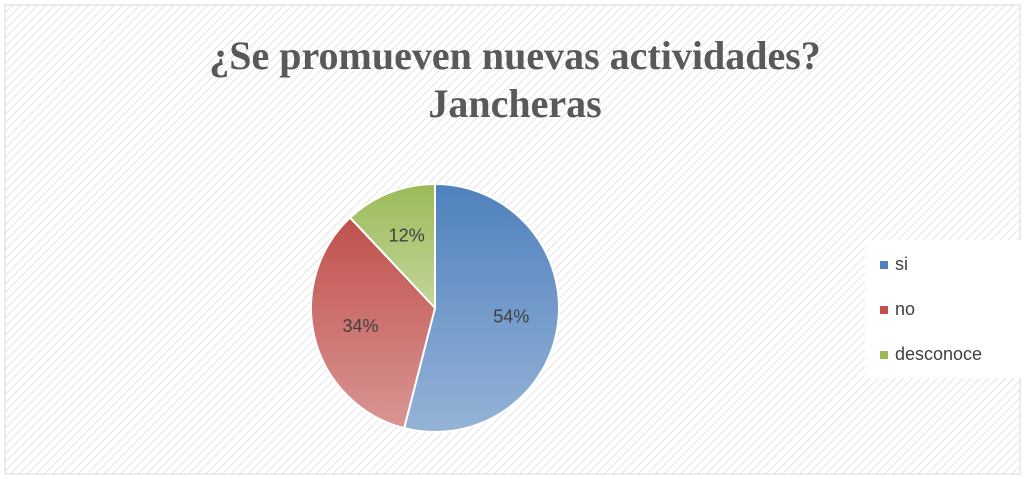  What do you see at coordinates (938, 354) in the screenshot?
I see `legend-label: desconoce` at bounding box center [938, 354].